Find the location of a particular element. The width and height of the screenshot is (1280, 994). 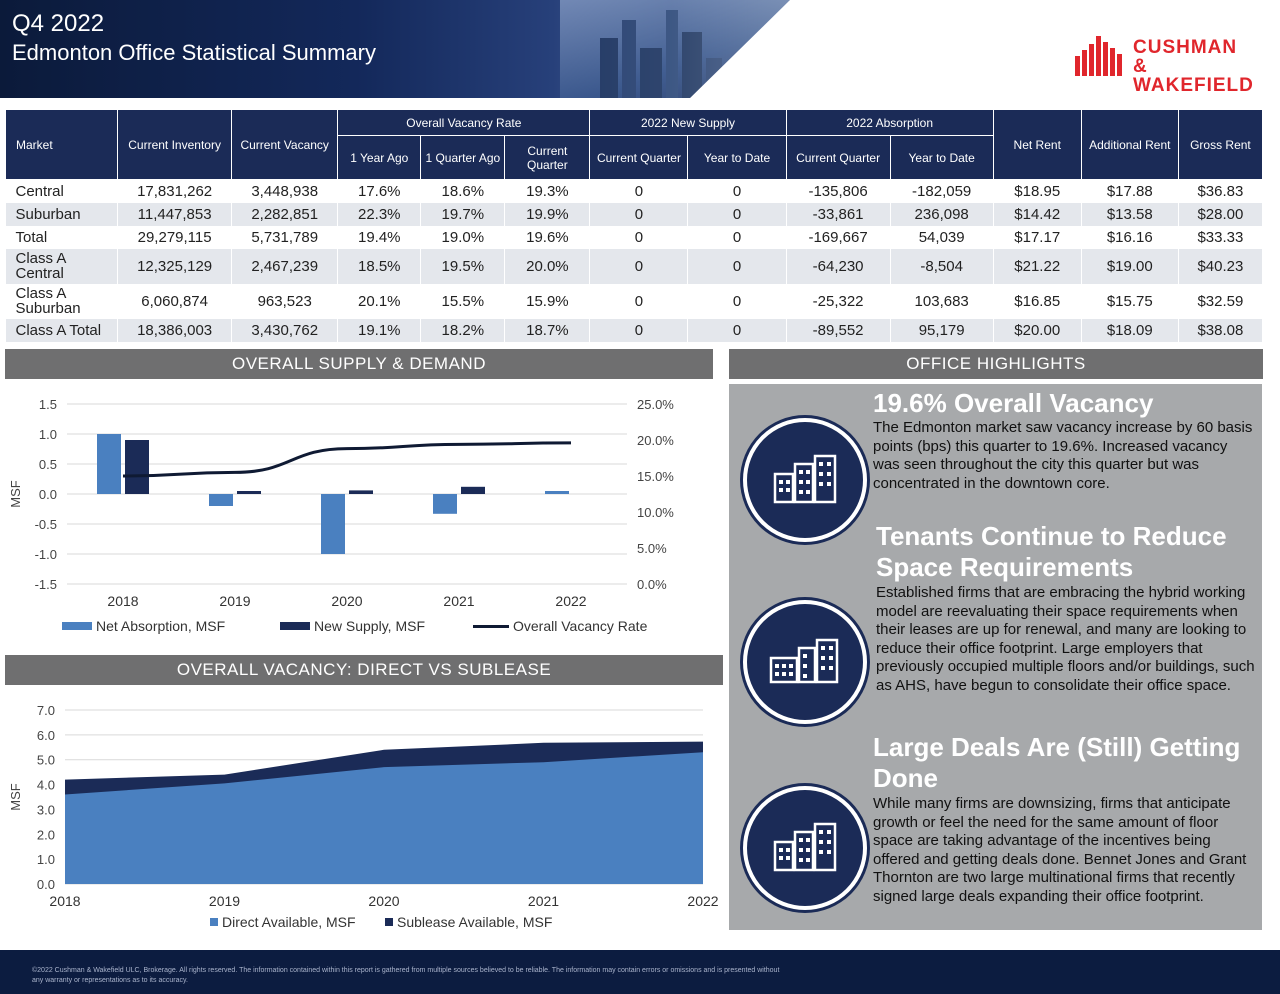

y-tick-label: 2.0 is located at coordinates (46, 834).